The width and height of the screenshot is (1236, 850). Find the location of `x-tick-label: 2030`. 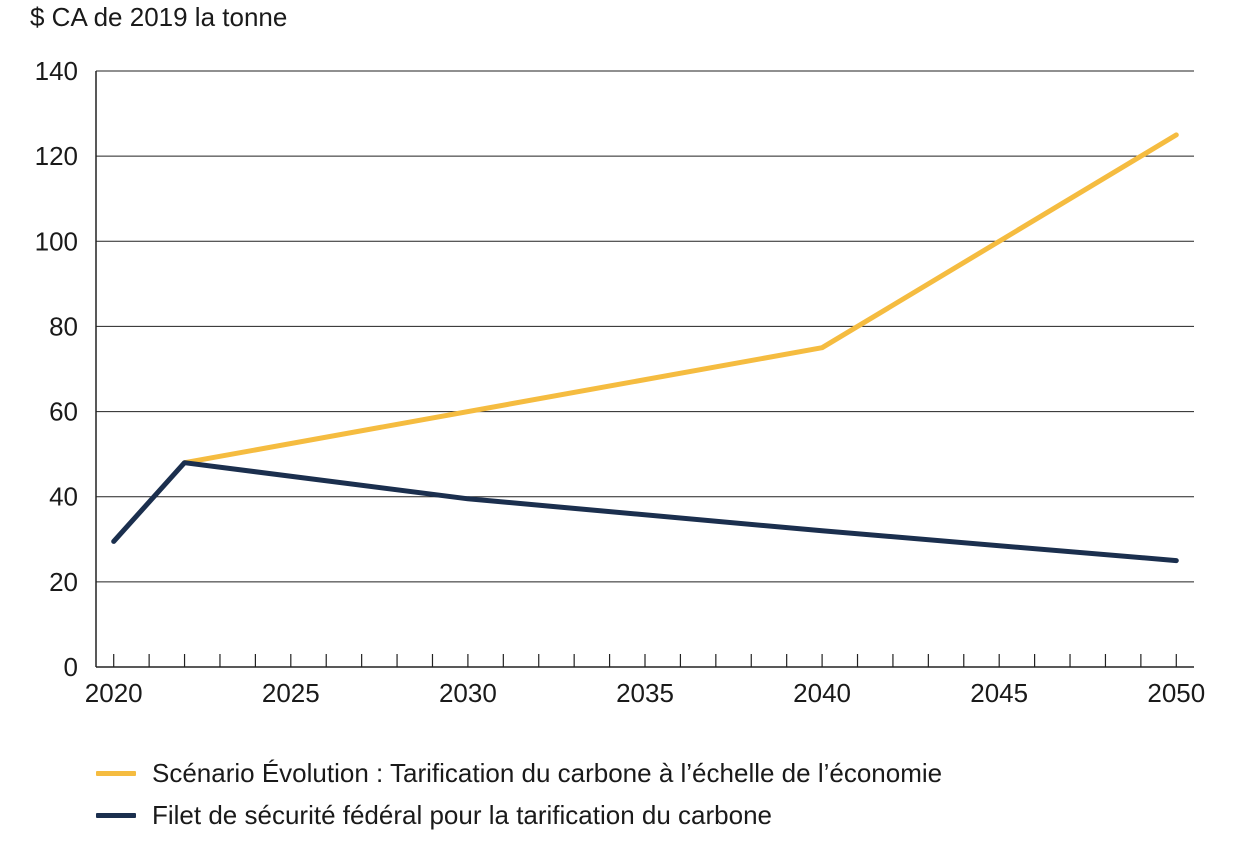

x-tick-label: 2030 is located at coordinates (468, 693).